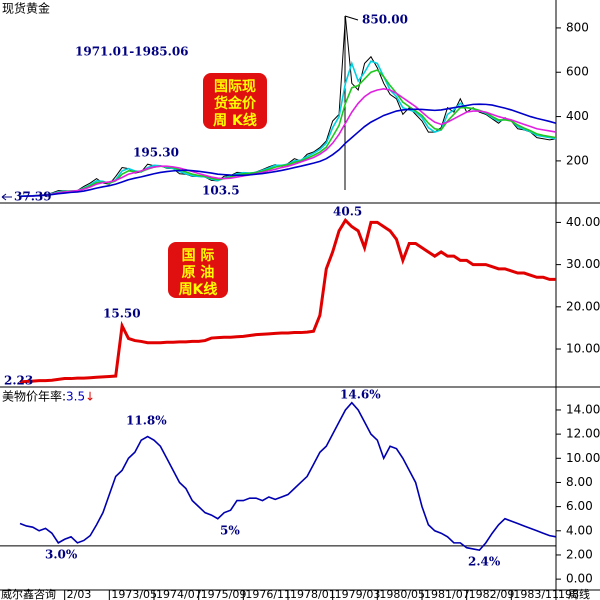  What do you see at coordinates (313, 594) in the screenshot?
I see `x-tick-label: 1978/01` at bounding box center [313, 594].